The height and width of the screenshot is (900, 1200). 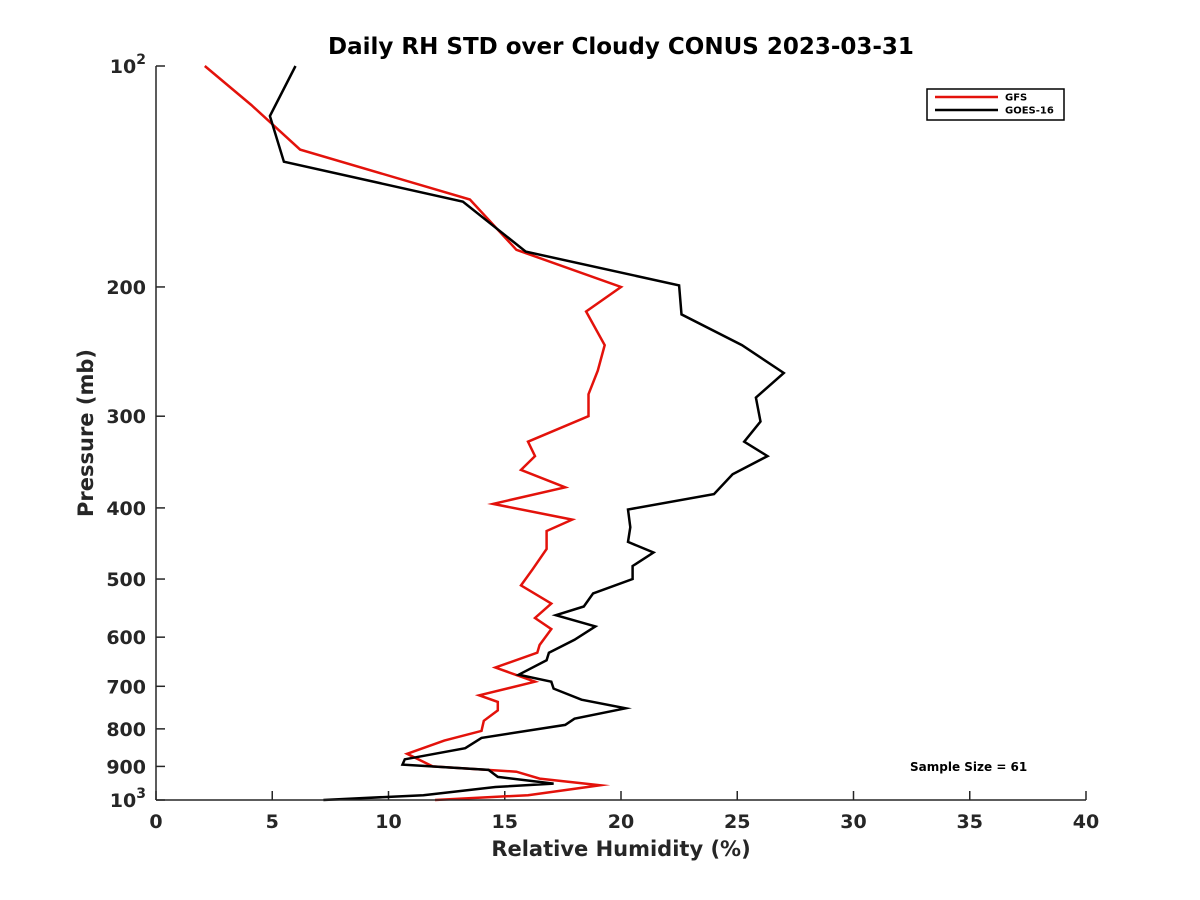 I want to click on sample-size-annotation: Sample Size = 61, so click(x=968, y=767).